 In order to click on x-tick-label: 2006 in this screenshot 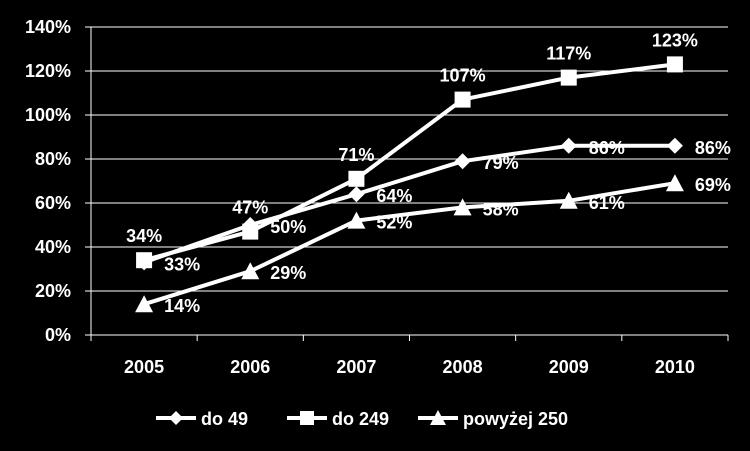, I will do `click(250, 367)`.